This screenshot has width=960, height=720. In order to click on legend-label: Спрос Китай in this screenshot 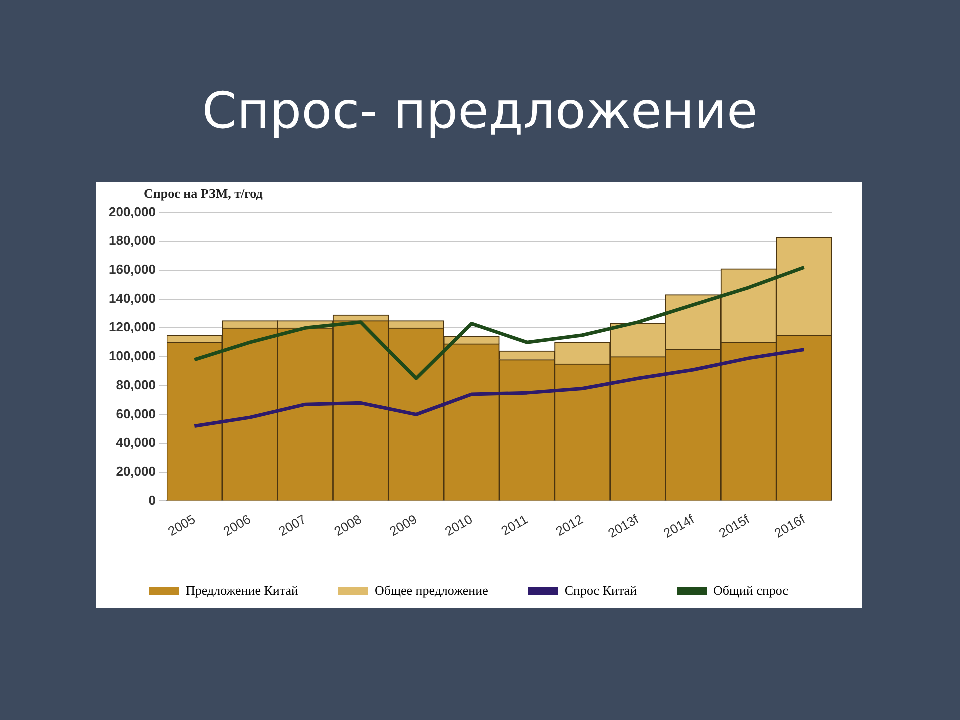, I will do `click(601, 590)`.